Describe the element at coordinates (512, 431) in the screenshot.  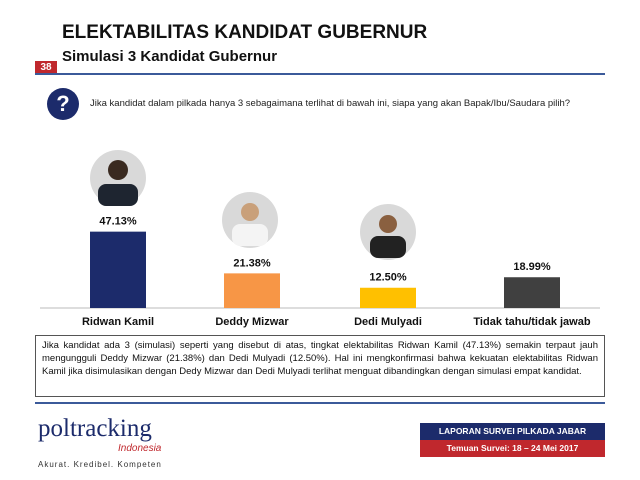
I see `report-label: LAPORAN SURVEI PILKADA JABAR` at that location.